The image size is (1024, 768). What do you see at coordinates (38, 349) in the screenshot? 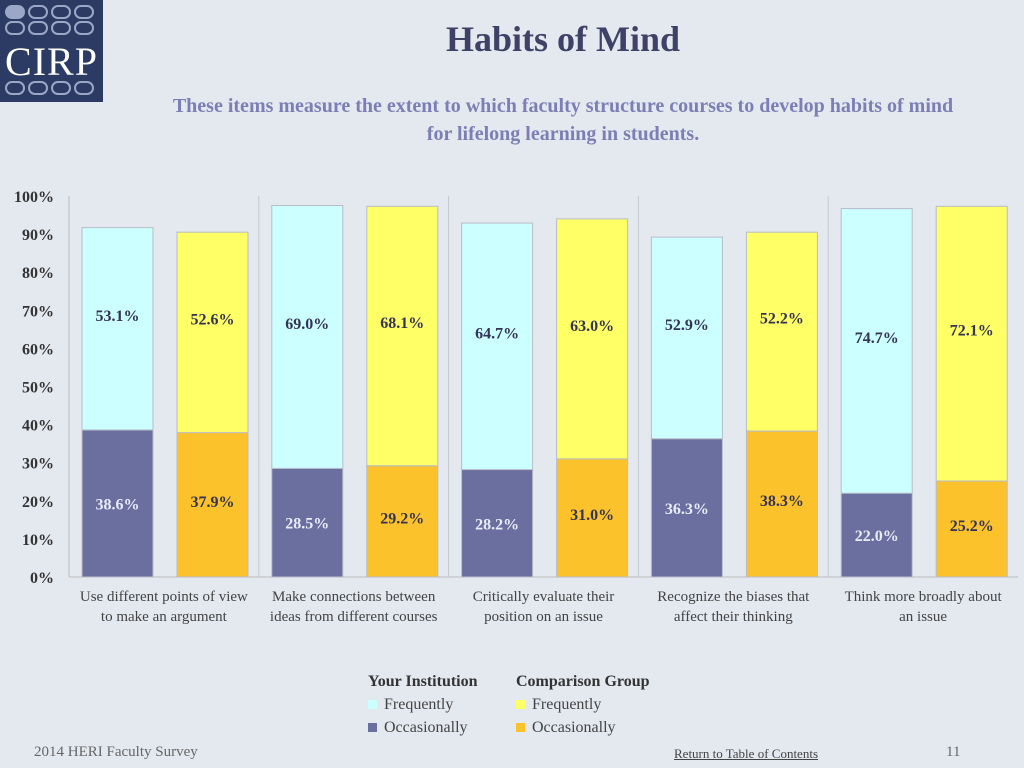
I see `y-tick-label: 60%` at bounding box center [38, 349].